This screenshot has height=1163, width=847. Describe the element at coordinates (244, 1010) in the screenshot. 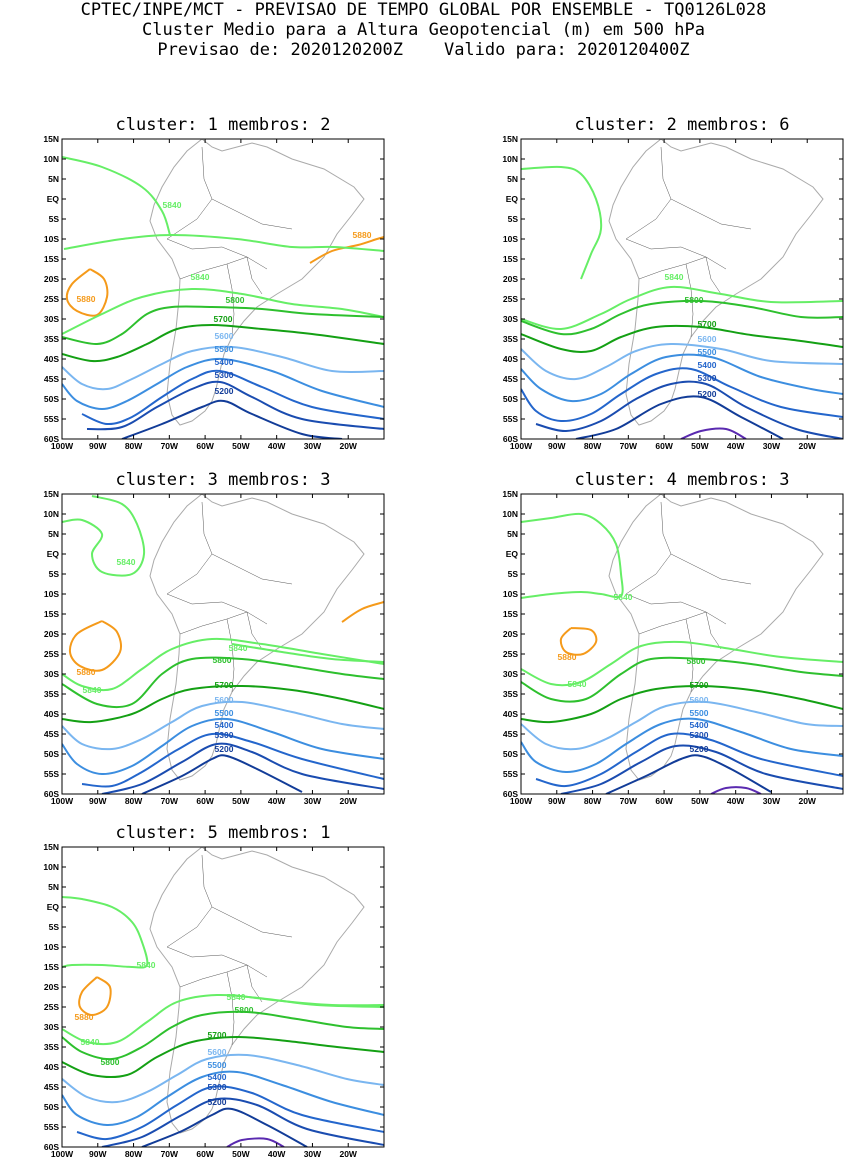

I see `contour-label-5800: 5800` at that location.